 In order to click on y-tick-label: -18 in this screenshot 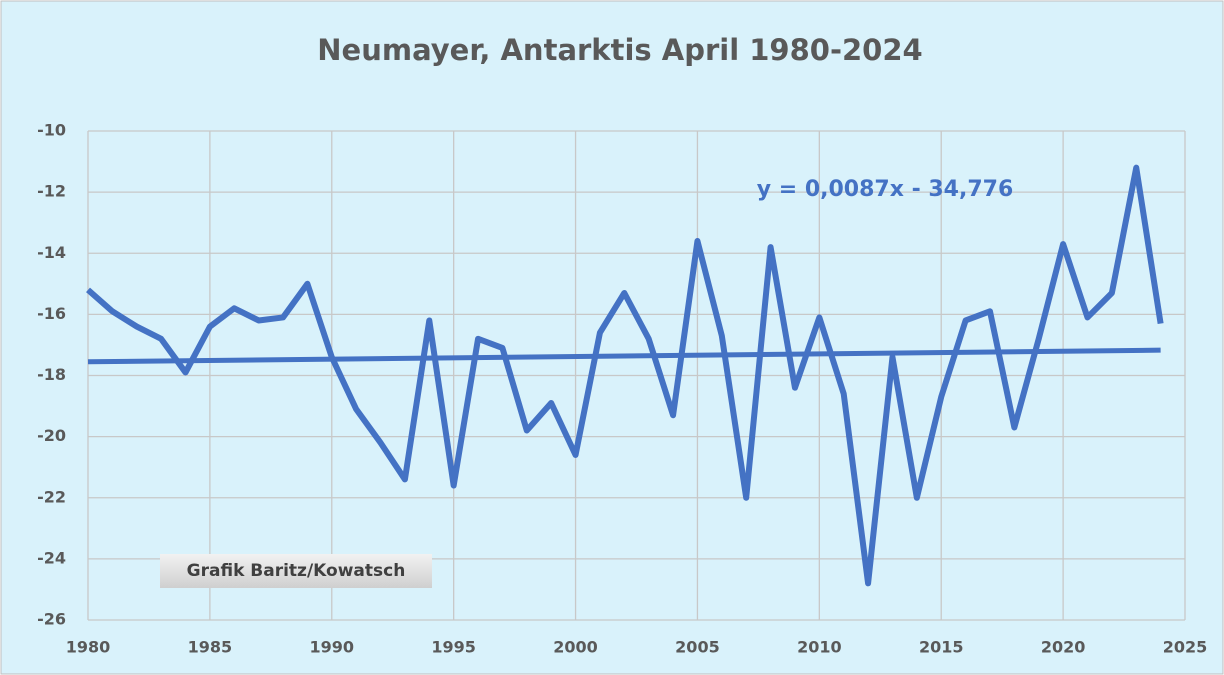, I will do `click(51, 374)`.